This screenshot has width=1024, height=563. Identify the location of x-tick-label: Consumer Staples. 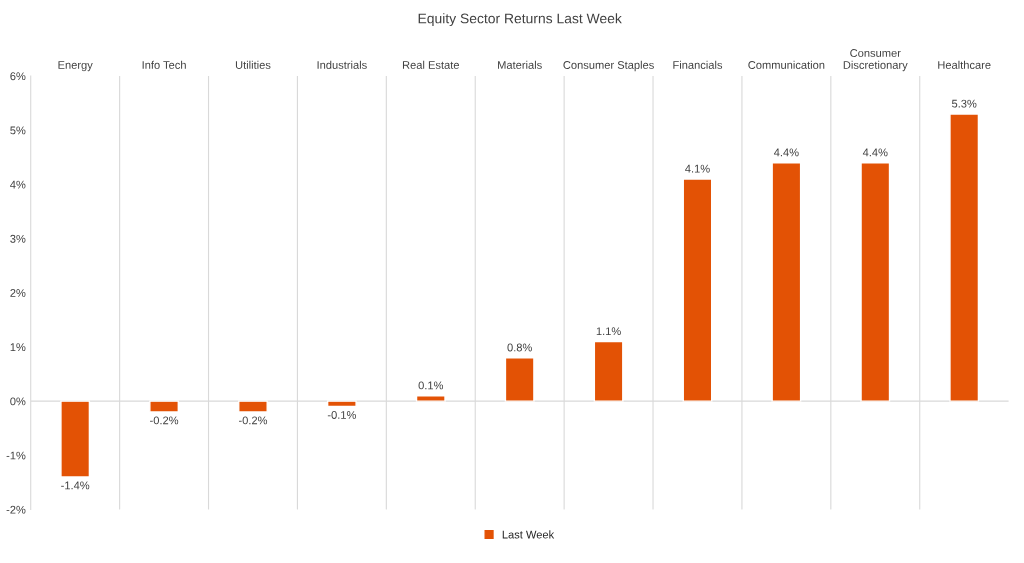
(608, 66).